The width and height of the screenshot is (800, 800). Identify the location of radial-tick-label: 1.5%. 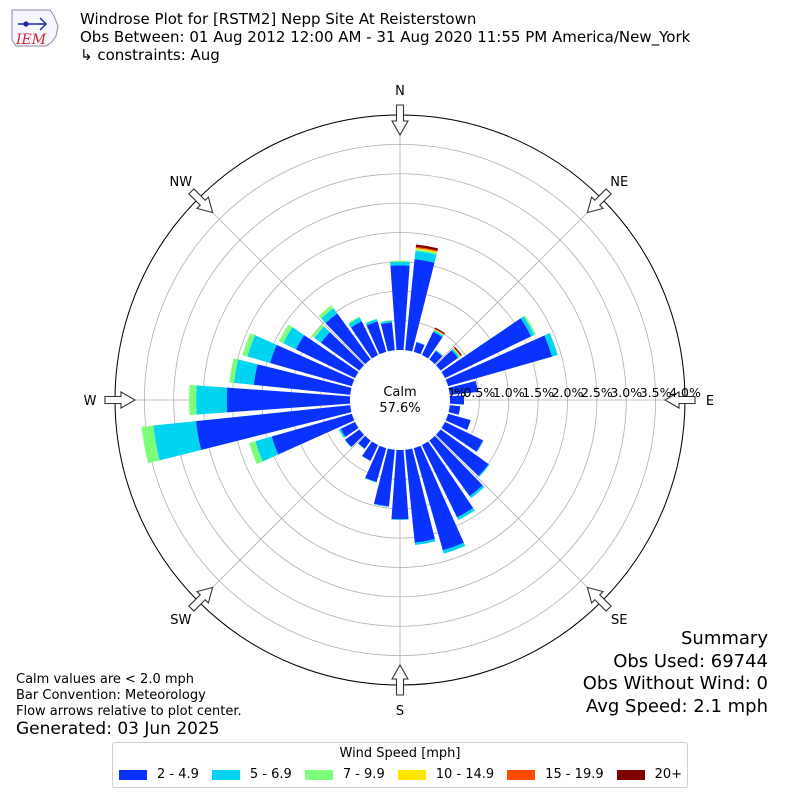
(538, 392).